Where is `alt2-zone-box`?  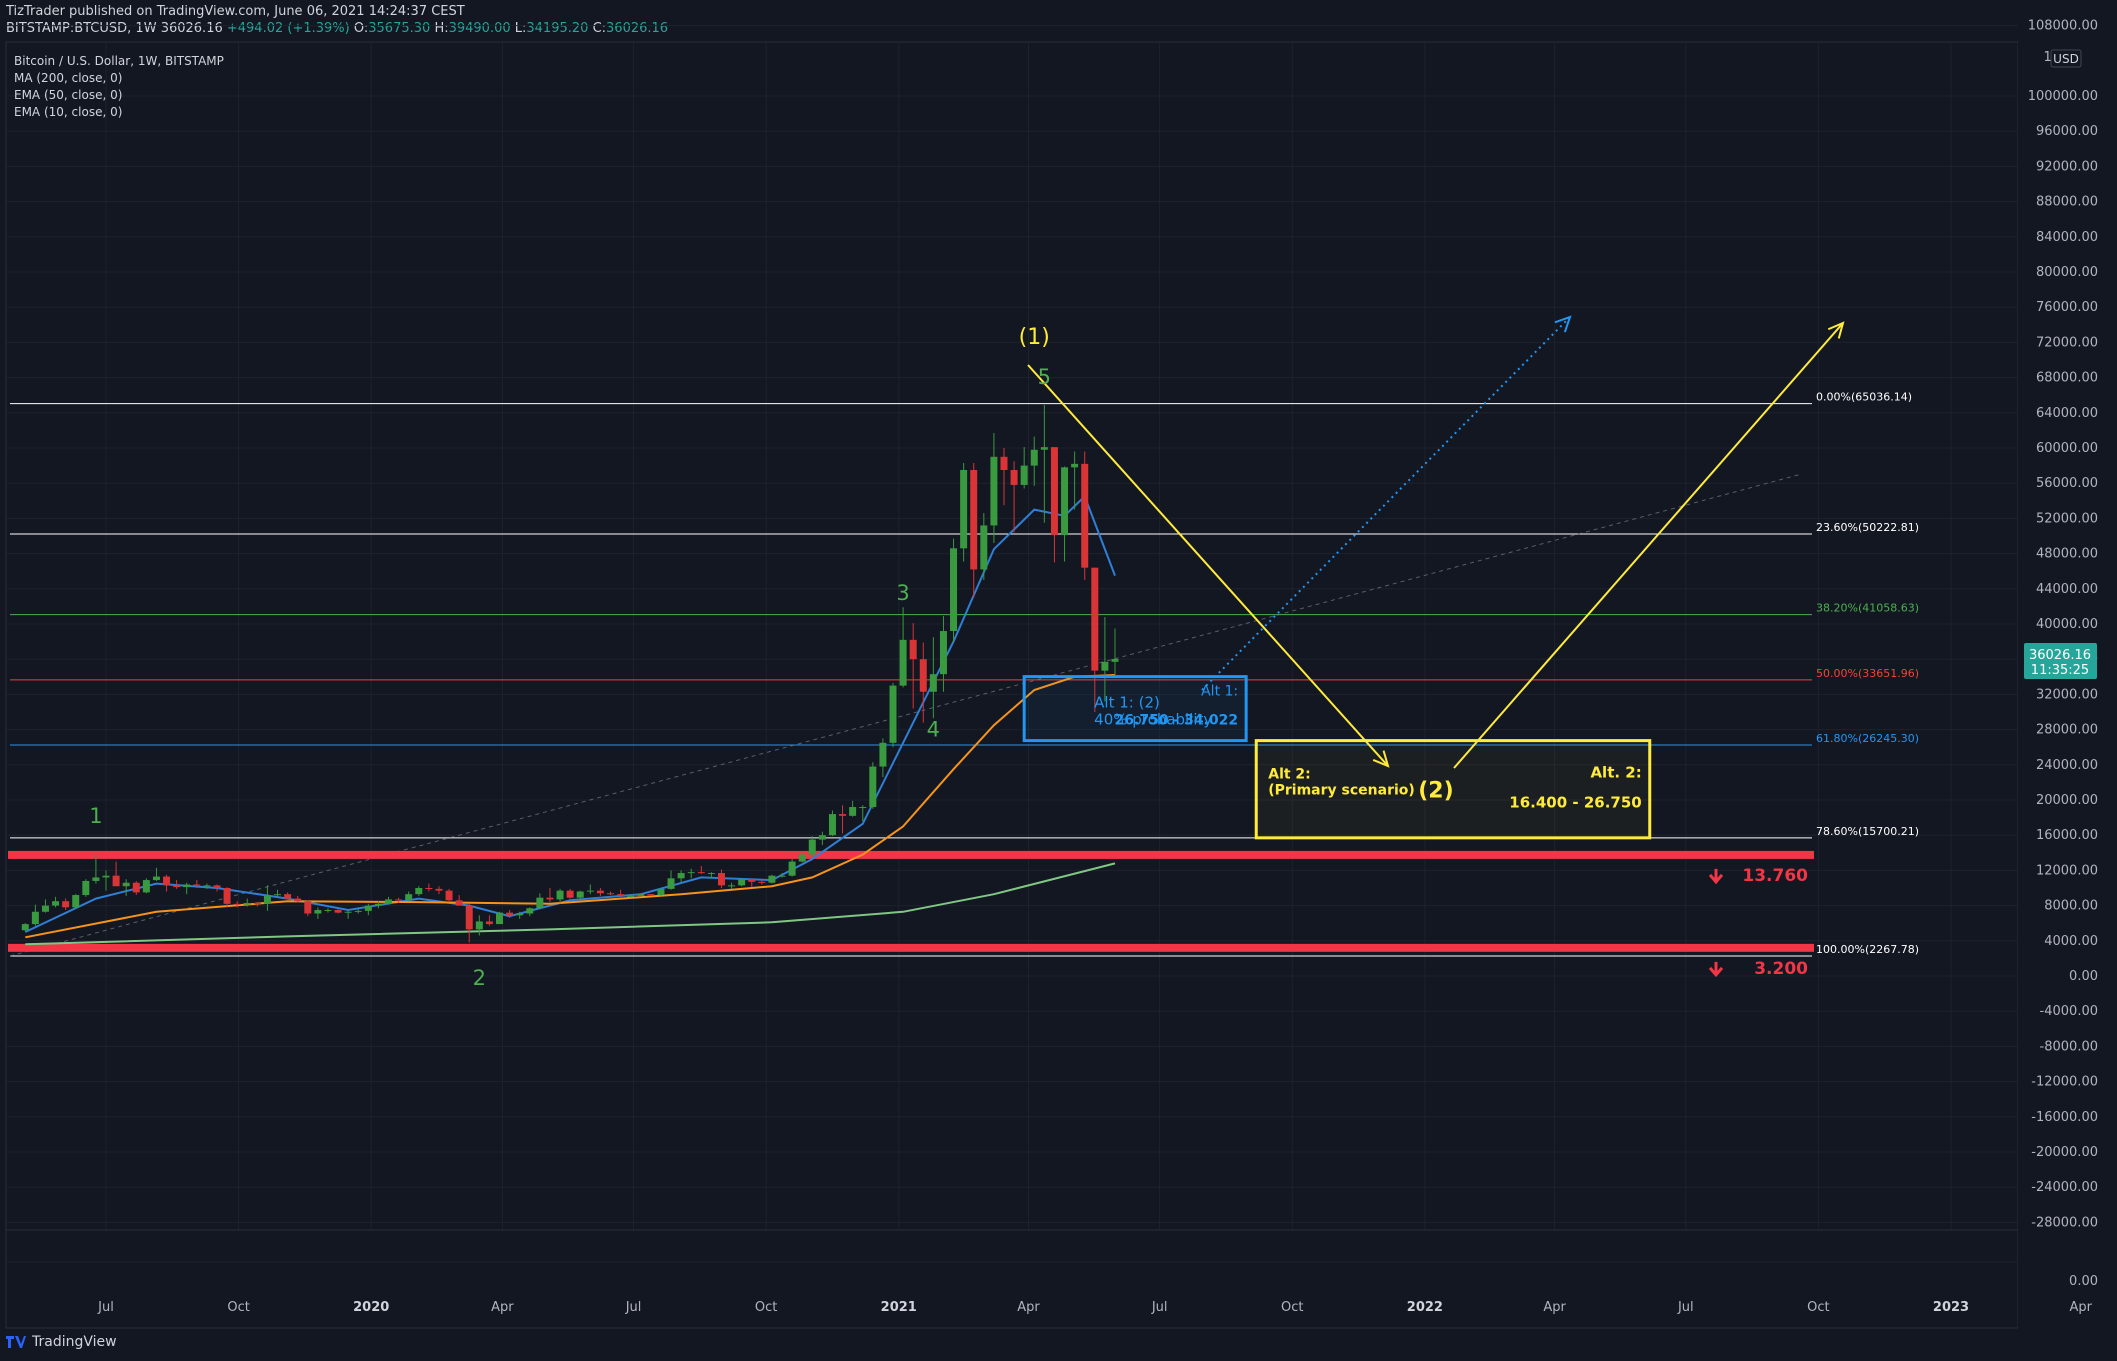
alt2-zone-box is located at coordinates (1453, 789).